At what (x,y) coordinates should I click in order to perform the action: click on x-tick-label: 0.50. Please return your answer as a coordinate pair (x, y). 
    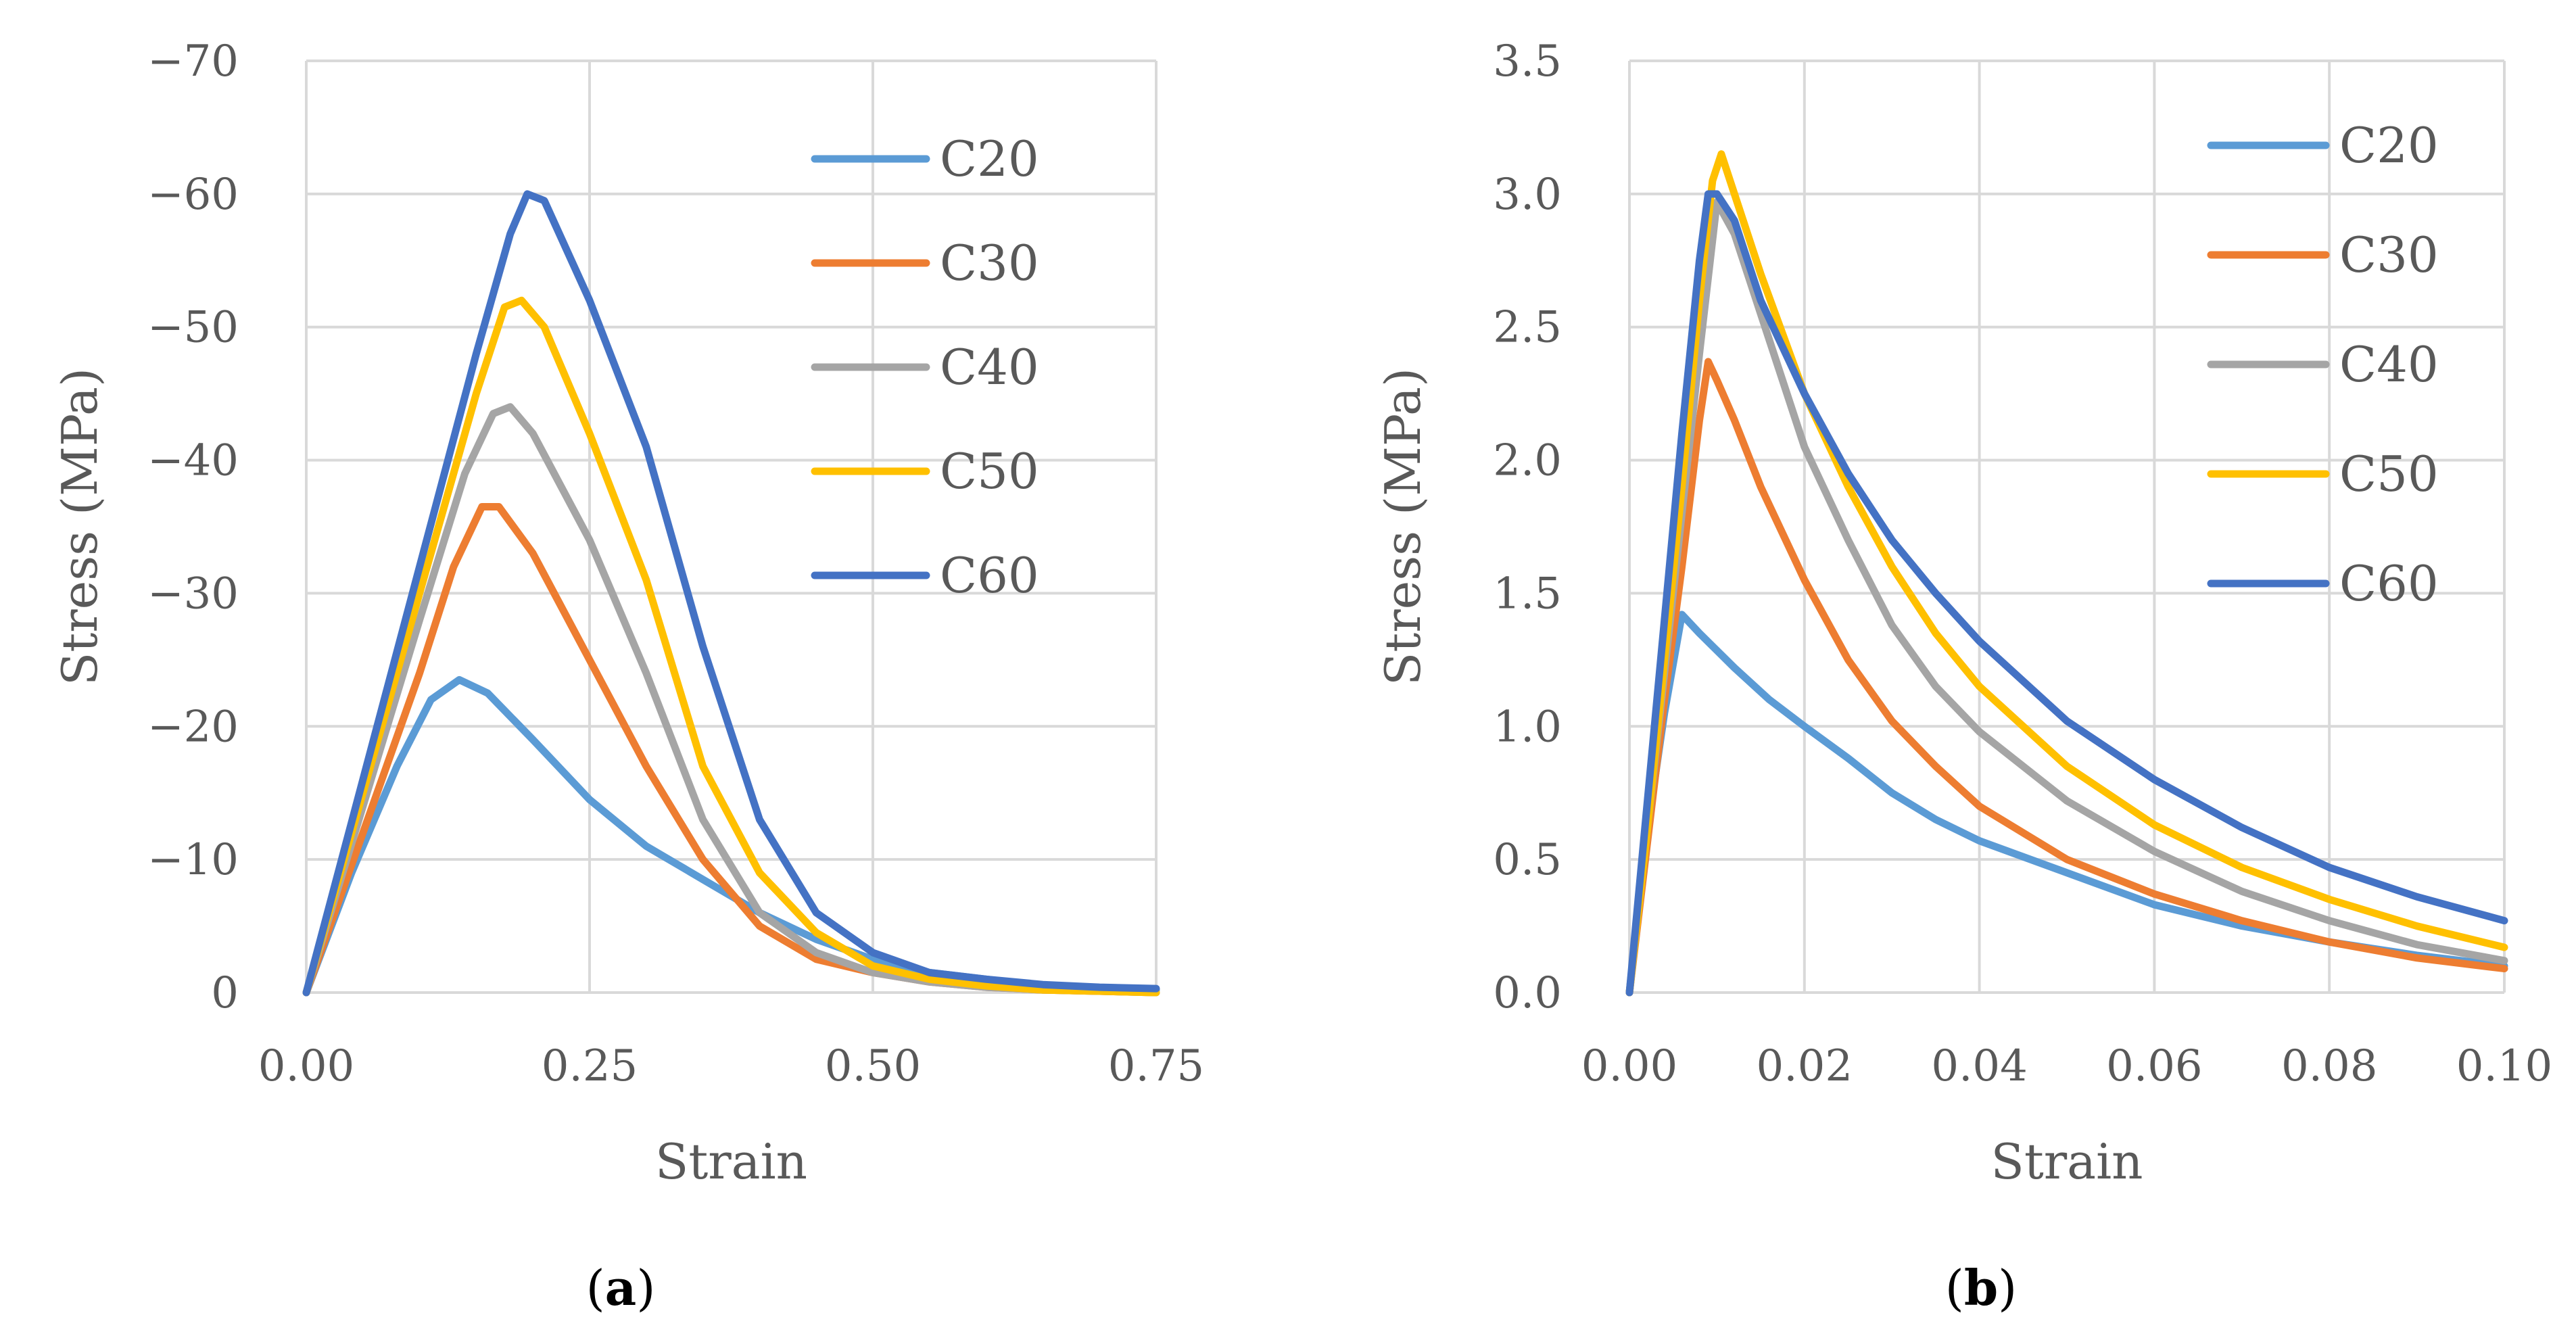
    Looking at the image, I should click on (873, 1066).